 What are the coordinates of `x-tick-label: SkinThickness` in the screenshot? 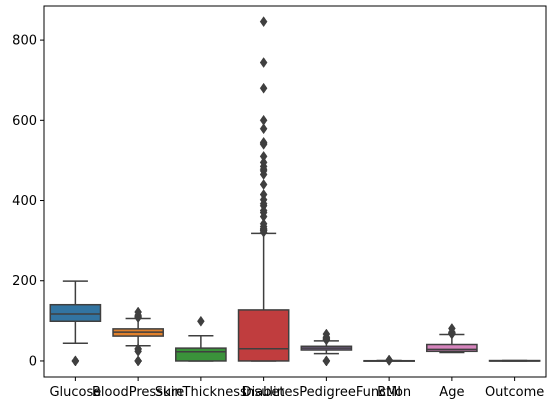 It's located at (201, 392).